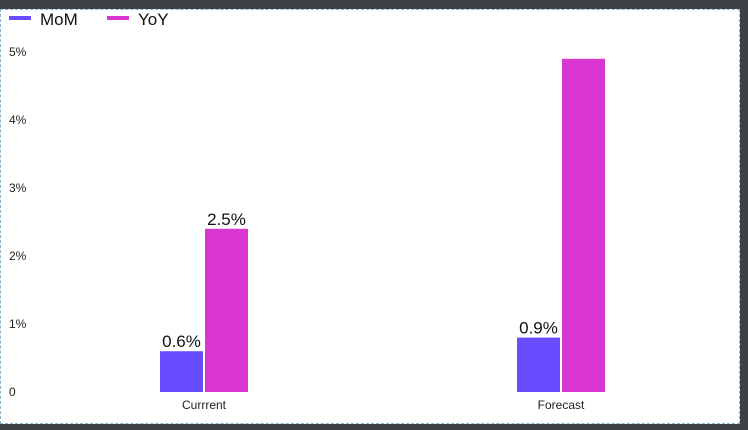 This screenshot has height=430, width=748. I want to click on y-tick-label: 5%, so click(18, 52).